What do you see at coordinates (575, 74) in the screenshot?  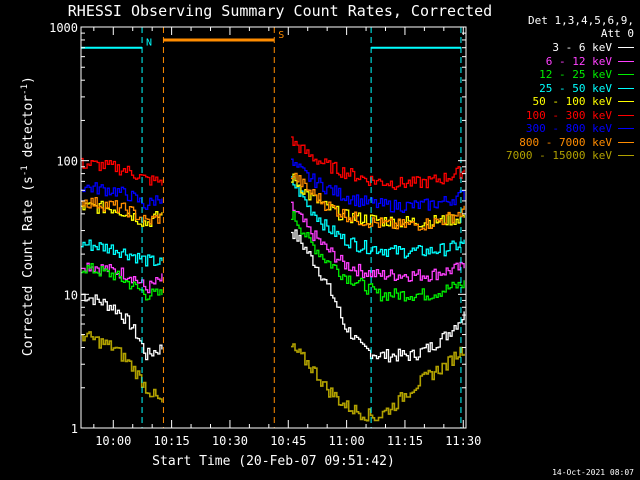 I see `legend-entry-label: 12 - 25 keV` at bounding box center [575, 74].